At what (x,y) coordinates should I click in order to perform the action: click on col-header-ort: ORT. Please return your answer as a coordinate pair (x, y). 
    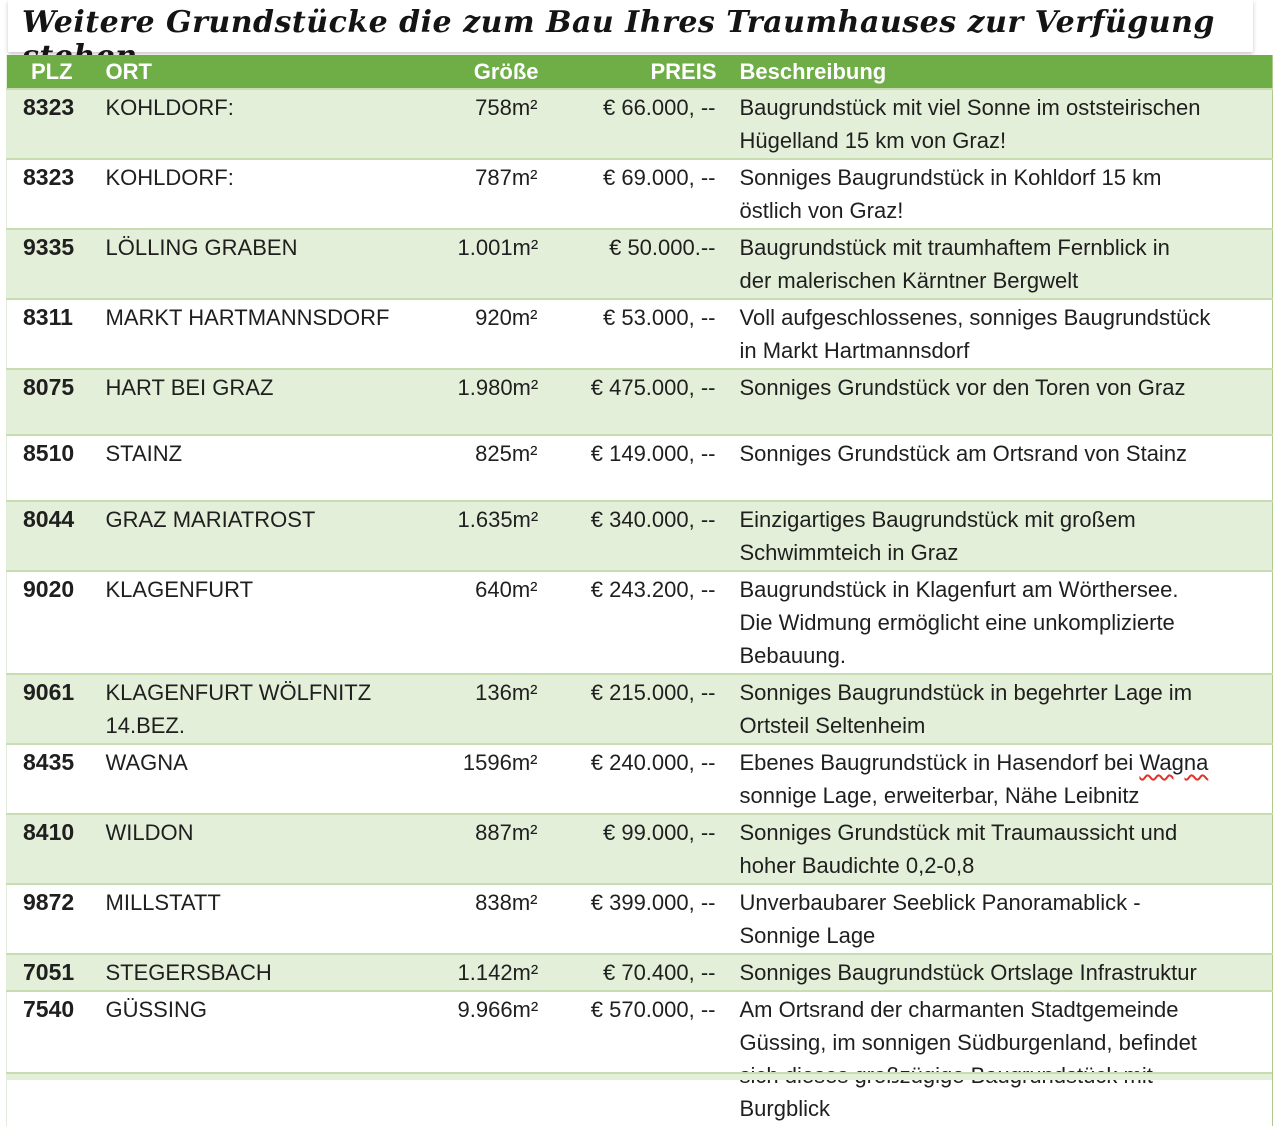
    Looking at the image, I should click on (279, 72).